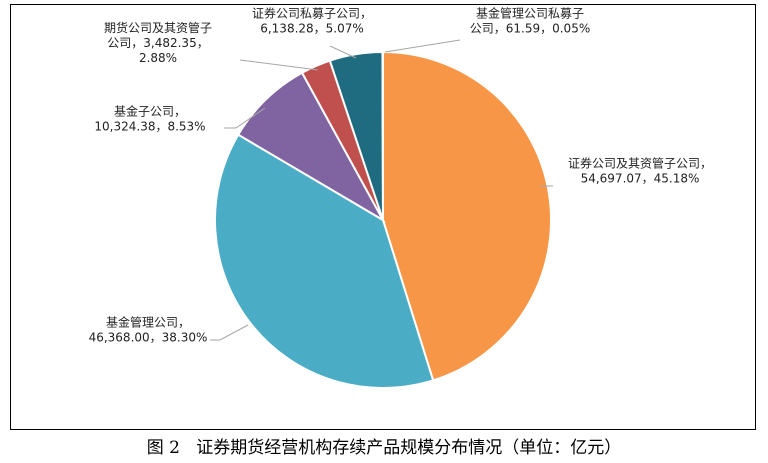 The height and width of the screenshot is (463, 768). What do you see at coordinates (312, 13) in the screenshot?
I see `slice-label-line: 证券公司私募子公司，` at bounding box center [312, 13].